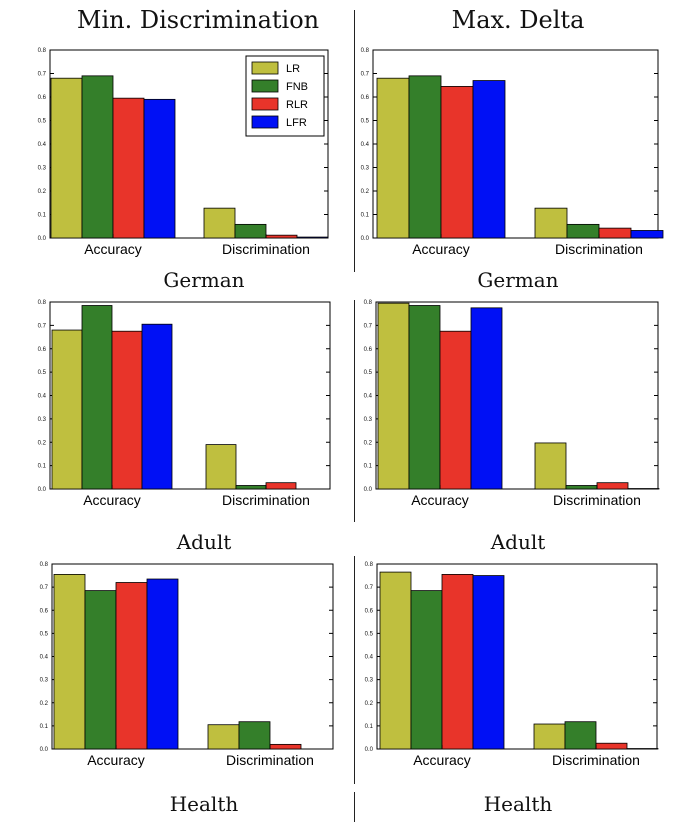 Image resolution: width=684 pixels, height=832 pixels. Describe the element at coordinates (296, 123) in the screenshot. I see `legend-label: LFR` at that location.